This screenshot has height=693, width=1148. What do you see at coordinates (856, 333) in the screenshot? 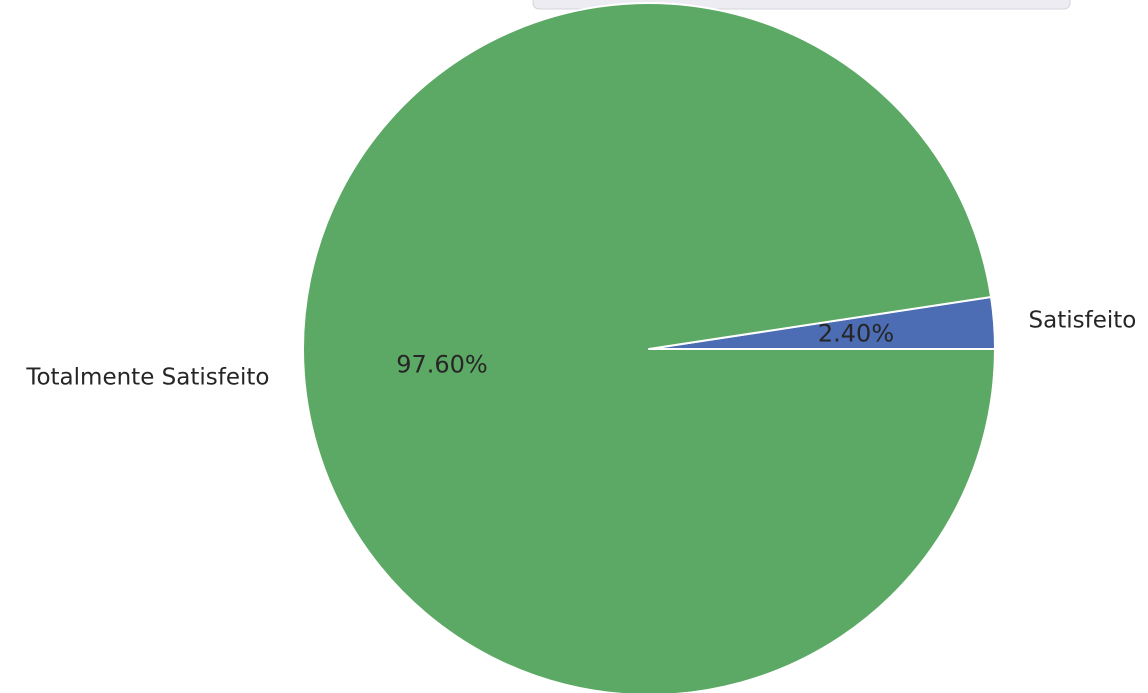
I see `percent-label: 2.40%` at bounding box center [856, 333].